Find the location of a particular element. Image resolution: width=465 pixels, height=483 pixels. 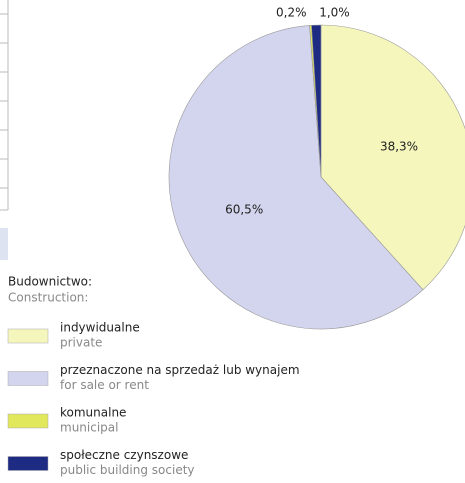

slice-label: 1,0% is located at coordinates (334, 13).